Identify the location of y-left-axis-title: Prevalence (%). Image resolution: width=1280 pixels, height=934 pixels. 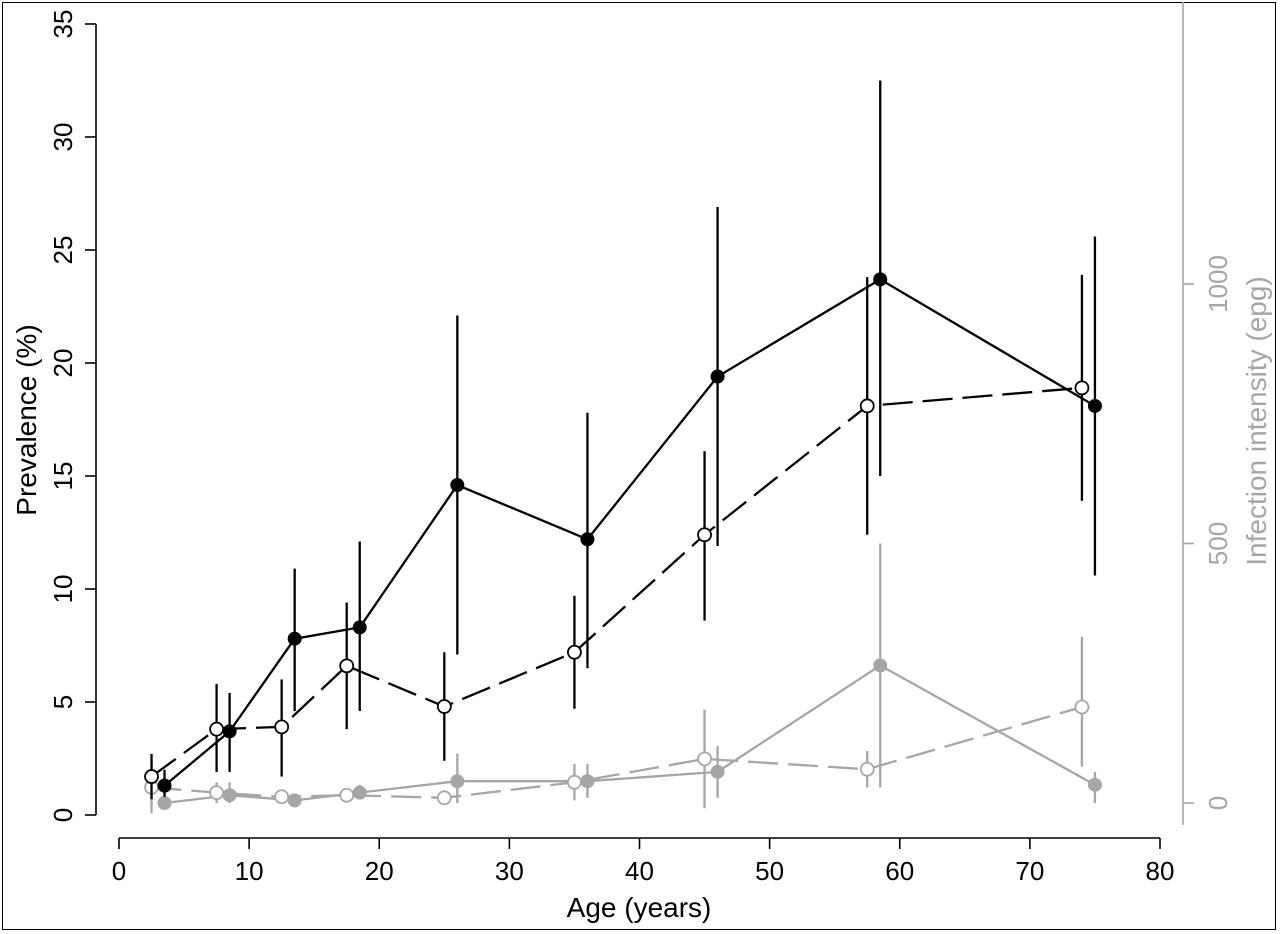
(26, 419).